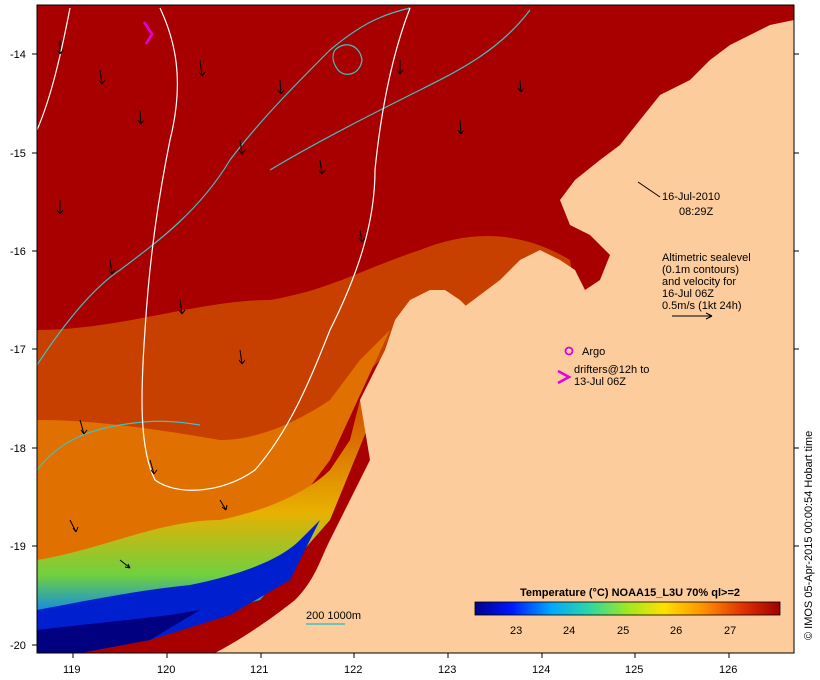  Describe the element at coordinates (569, 351) in the screenshot. I see `argo-marker-icon` at that location.